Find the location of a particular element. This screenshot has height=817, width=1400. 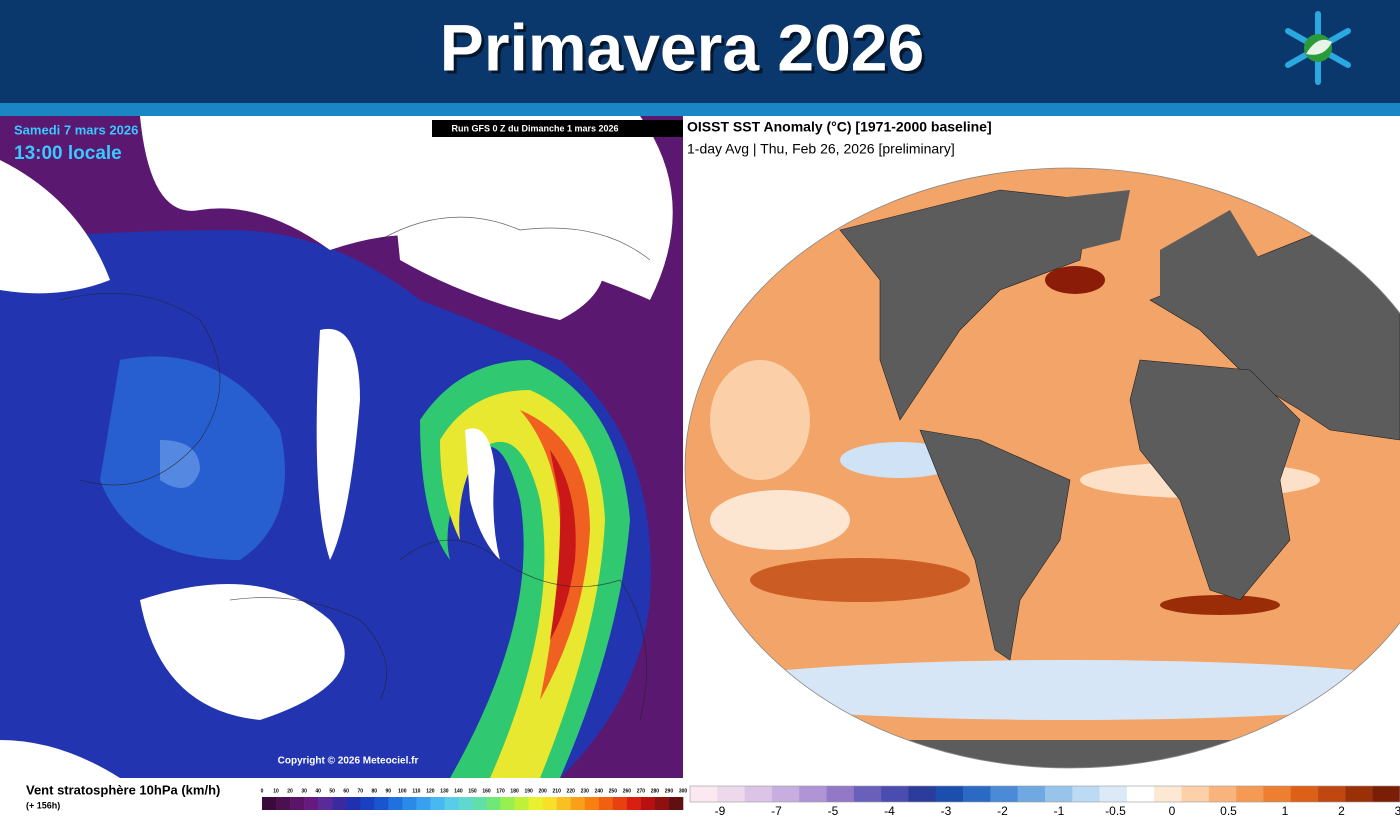

scale-label: -4 is located at coordinates (889, 810).